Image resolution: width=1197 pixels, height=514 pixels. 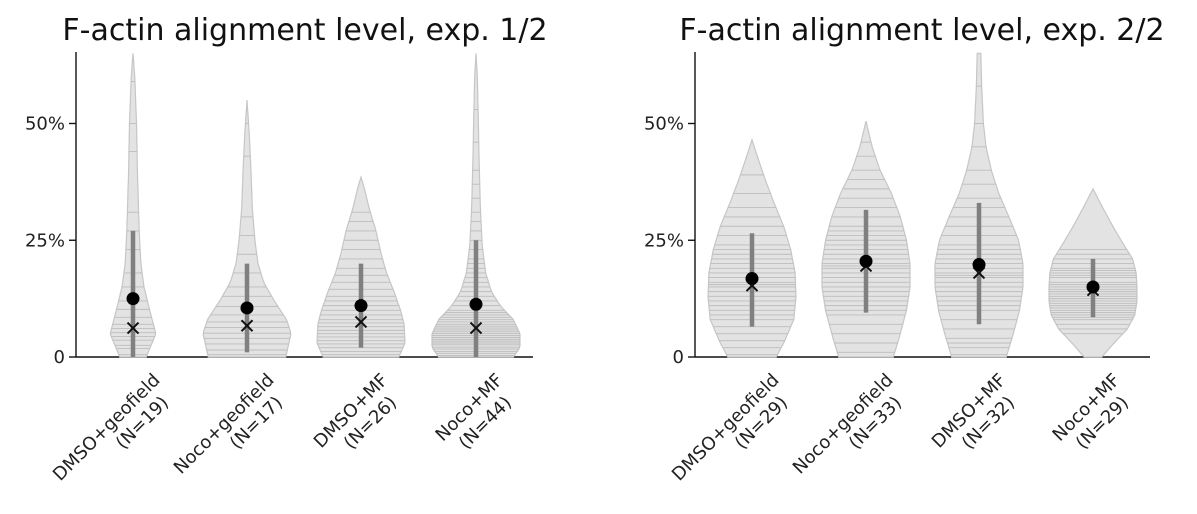 What do you see at coordinates (359, 419) in the screenshot?
I see `category-label: DMSO+MF(N=26)` at bounding box center [359, 419].